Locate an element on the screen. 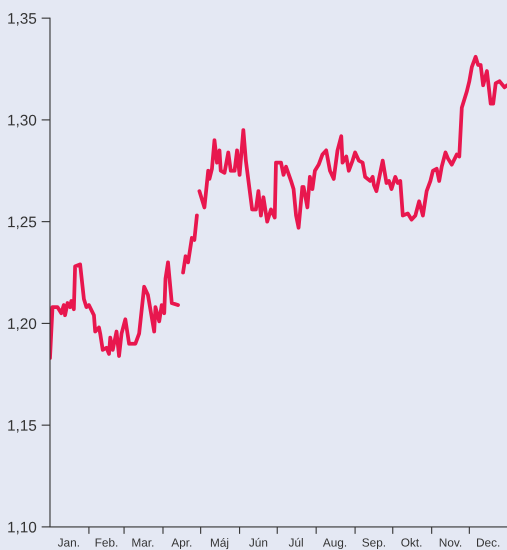 The height and width of the screenshot is (550, 507). x-tick-label: Dec. is located at coordinates (488, 542).